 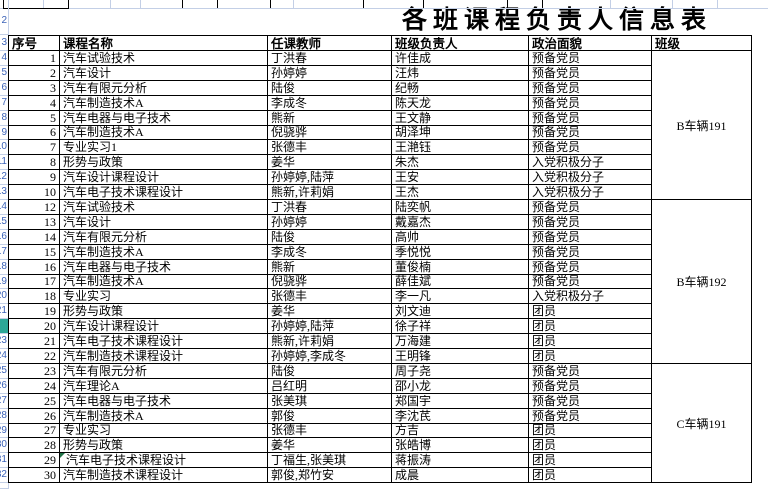 I want to click on cell-leader: 王杰, so click(x=460, y=192).